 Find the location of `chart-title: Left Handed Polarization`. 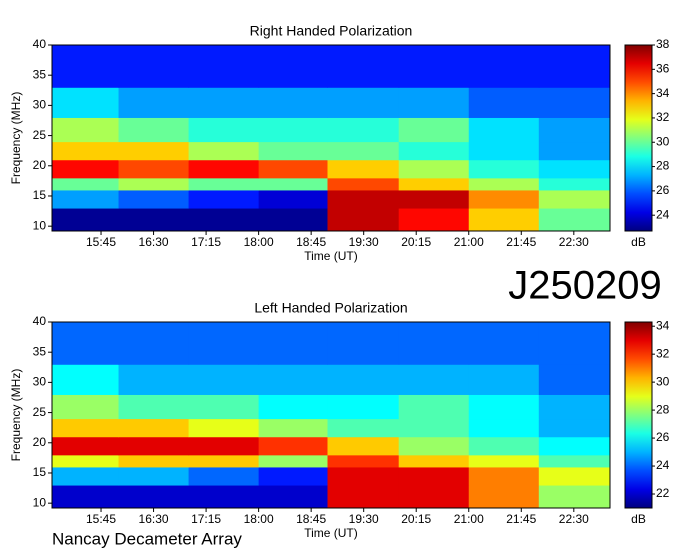

chart-title: Left Handed Polarization is located at coordinates (330, 308).